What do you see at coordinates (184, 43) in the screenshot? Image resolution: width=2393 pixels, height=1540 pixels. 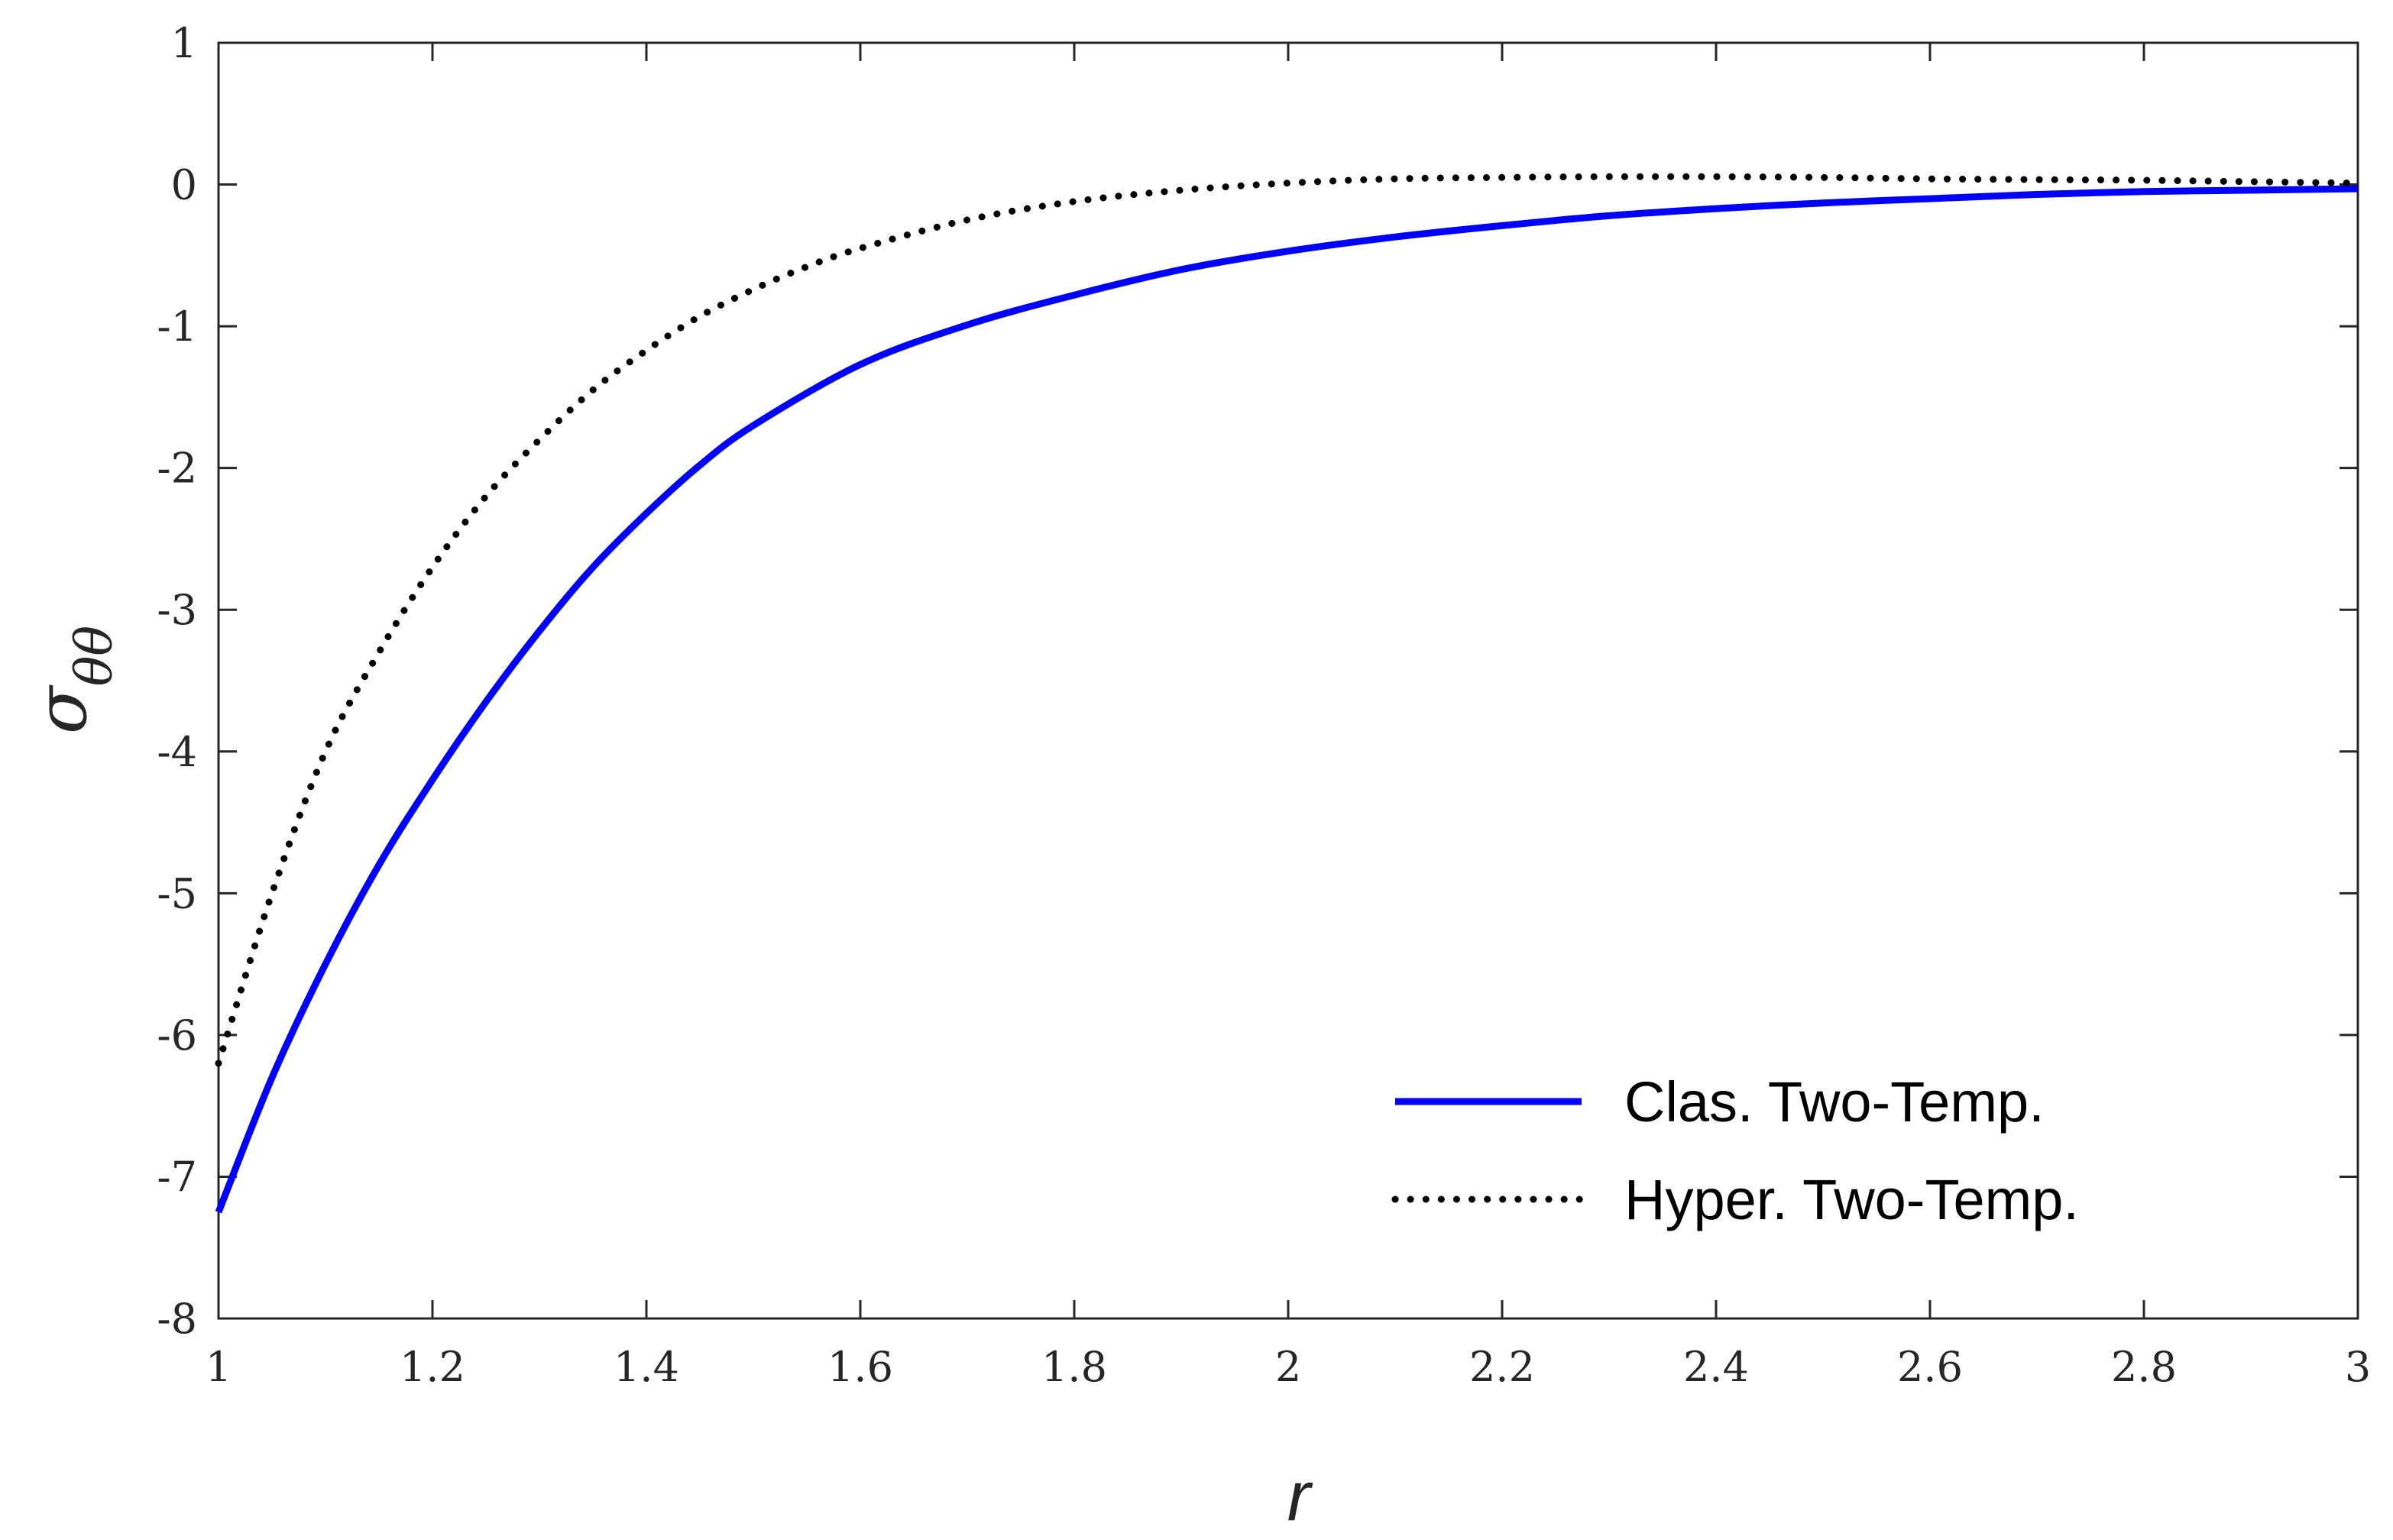 I see `y-tick-label: 1` at bounding box center [184, 43].